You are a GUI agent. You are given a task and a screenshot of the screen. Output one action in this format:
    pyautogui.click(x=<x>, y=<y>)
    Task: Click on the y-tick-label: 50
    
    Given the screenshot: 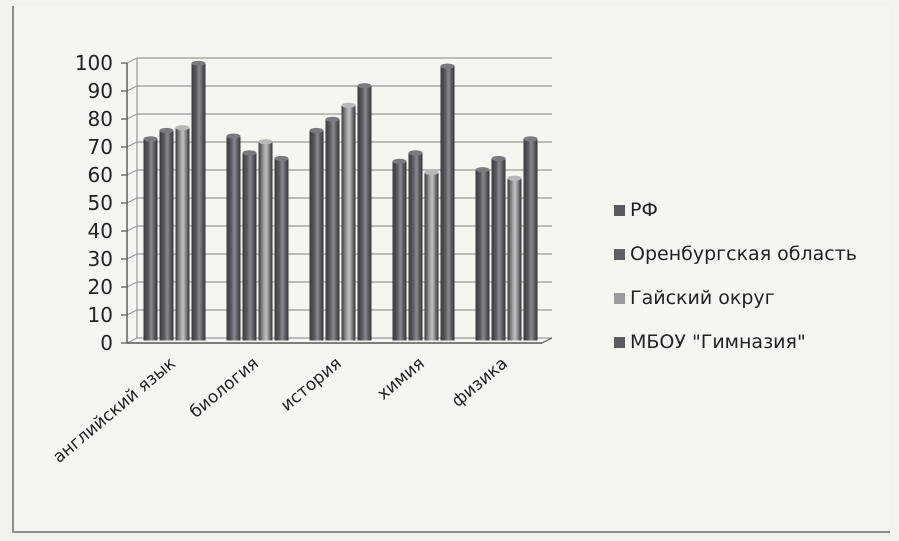 What is the action you would take?
    pyautogui.click(x=100, y=203)
    